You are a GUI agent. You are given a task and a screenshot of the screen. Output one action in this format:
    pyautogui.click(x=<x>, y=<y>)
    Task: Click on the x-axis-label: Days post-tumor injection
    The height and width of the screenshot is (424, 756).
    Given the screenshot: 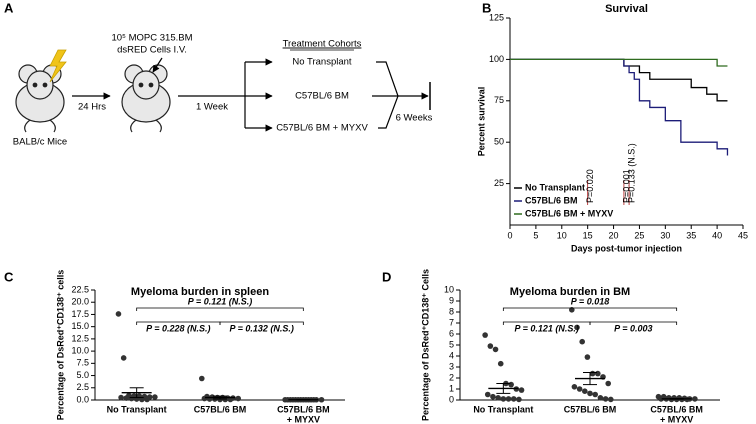 What is the action you would take?
    pyautogui.click(x=626, y=248)
    